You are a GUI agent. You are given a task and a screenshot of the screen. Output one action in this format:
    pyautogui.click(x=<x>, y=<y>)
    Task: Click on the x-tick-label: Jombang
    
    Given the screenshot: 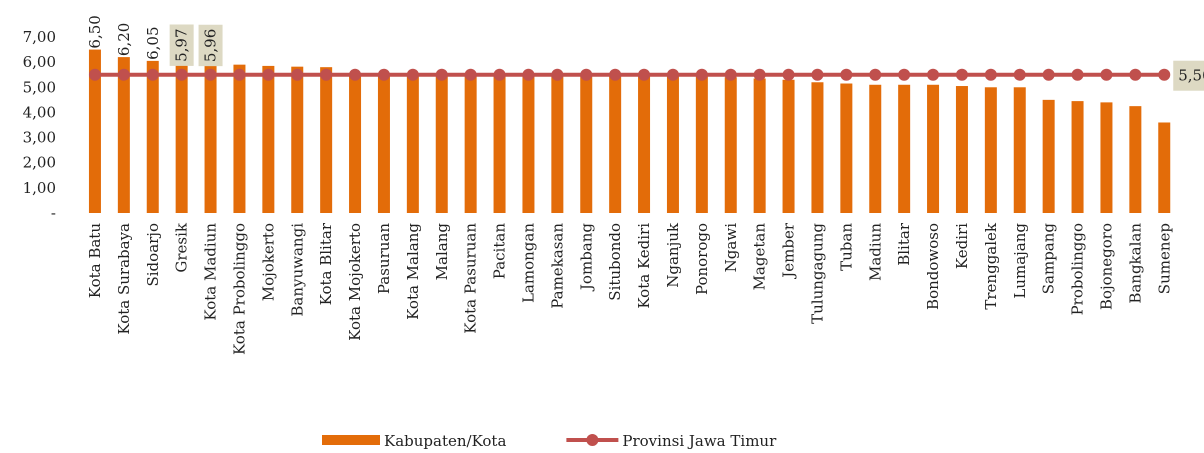 What is the action you would take?
    pyautogui.click(x=586, y=257)
    